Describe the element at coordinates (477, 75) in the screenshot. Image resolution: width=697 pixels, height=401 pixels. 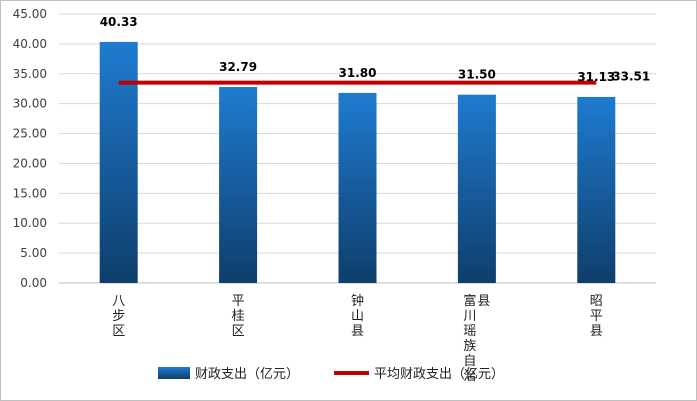
I see `data-label: 31.50` at that location.